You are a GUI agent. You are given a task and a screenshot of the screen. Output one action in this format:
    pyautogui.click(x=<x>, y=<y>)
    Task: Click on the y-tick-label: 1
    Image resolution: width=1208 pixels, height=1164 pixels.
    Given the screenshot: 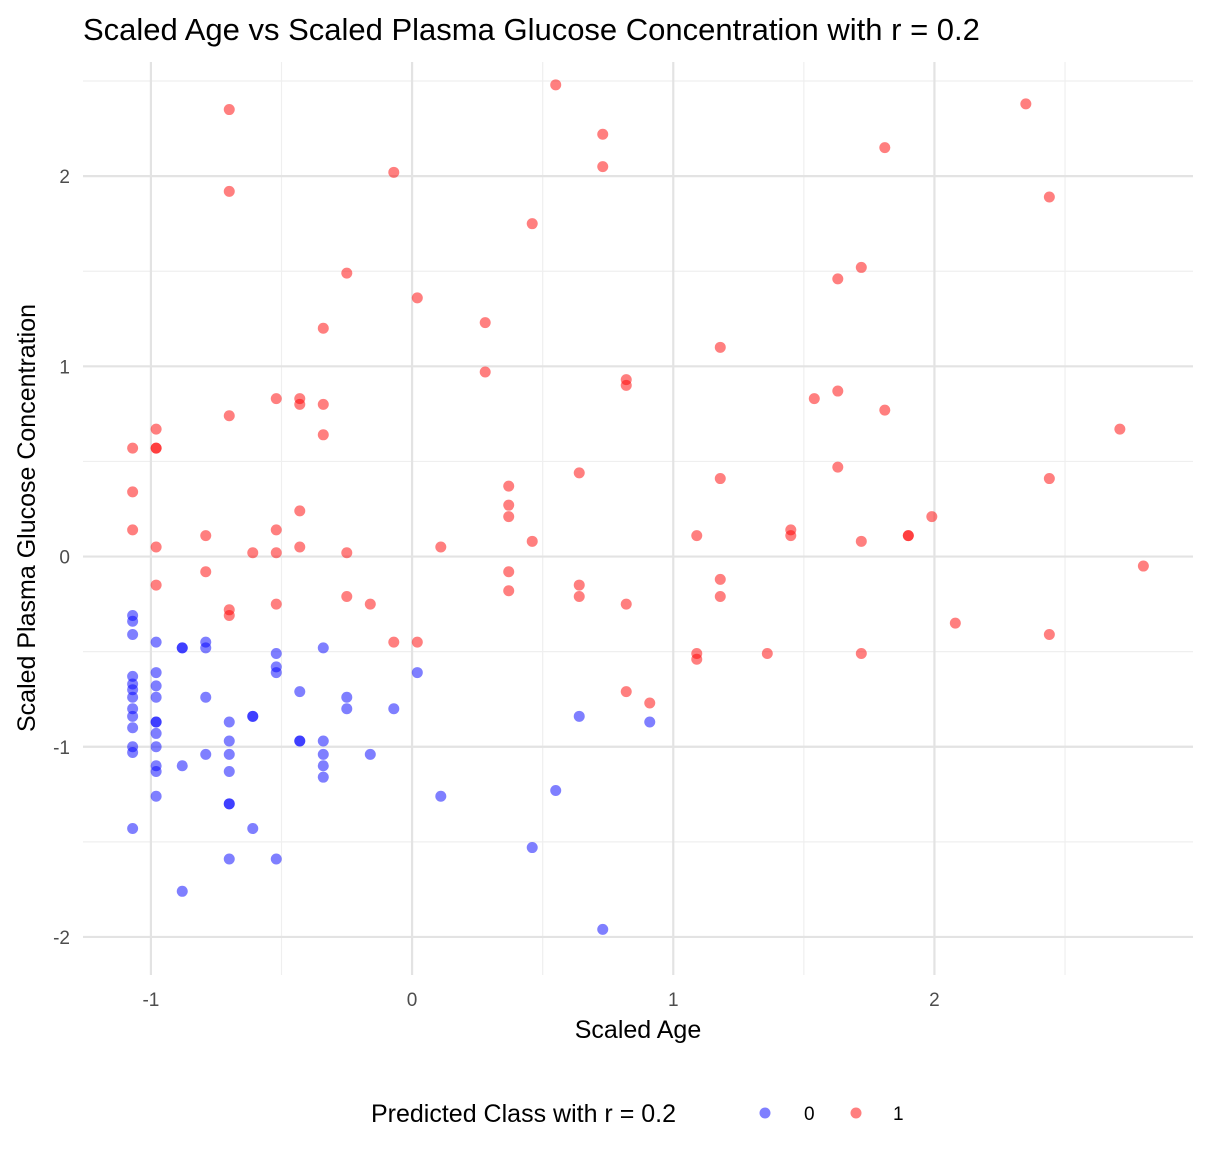 What is the action you would take?
    pyautogui.click(x=64, y=367)
    